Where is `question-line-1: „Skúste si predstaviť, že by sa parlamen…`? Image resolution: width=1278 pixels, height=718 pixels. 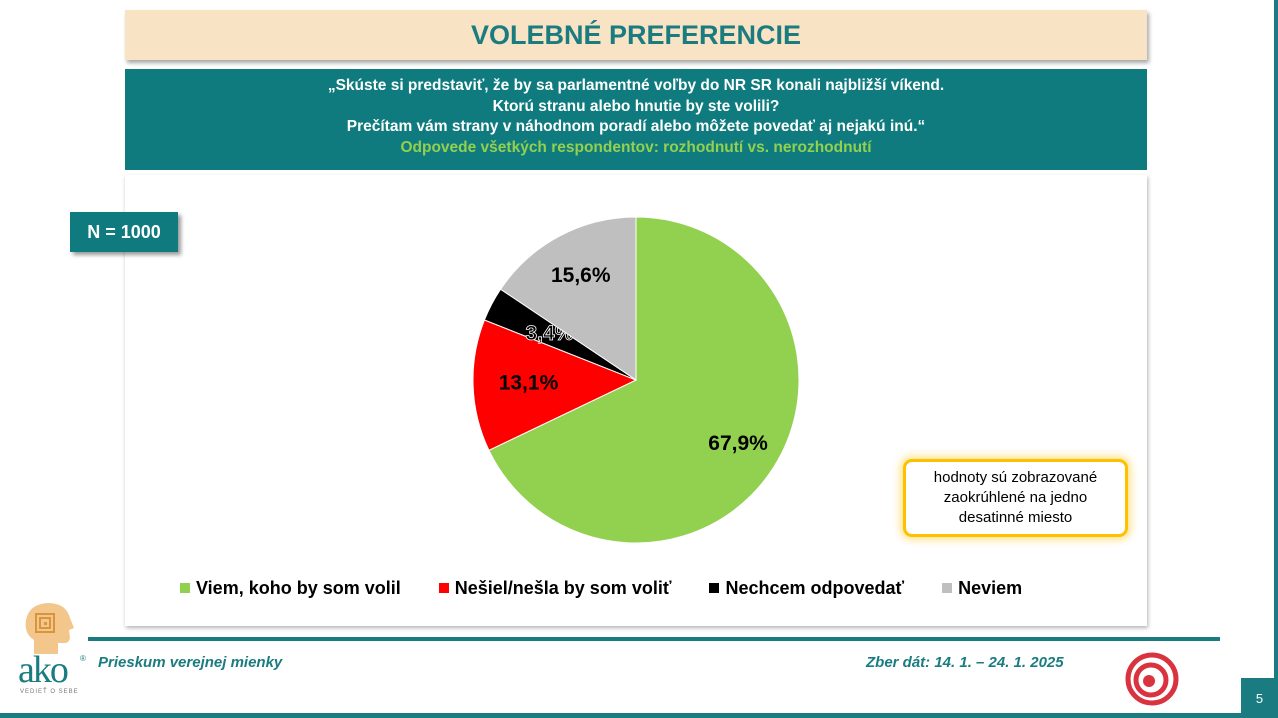
question-line-1: „Skúste si predstaviť, že by sa parlamen… is located at coordinates (636, 85).